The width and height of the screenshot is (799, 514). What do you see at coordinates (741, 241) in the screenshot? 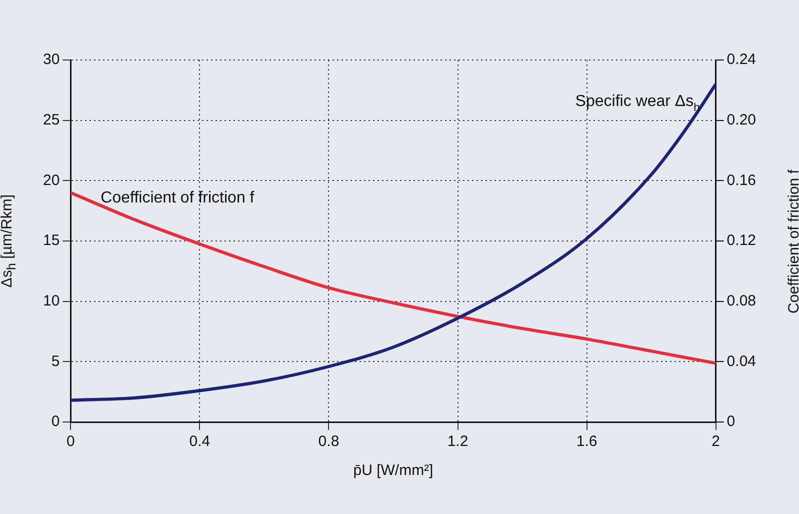
I see `y2-tick-label: 0.12` at bounding box center [741, 241].